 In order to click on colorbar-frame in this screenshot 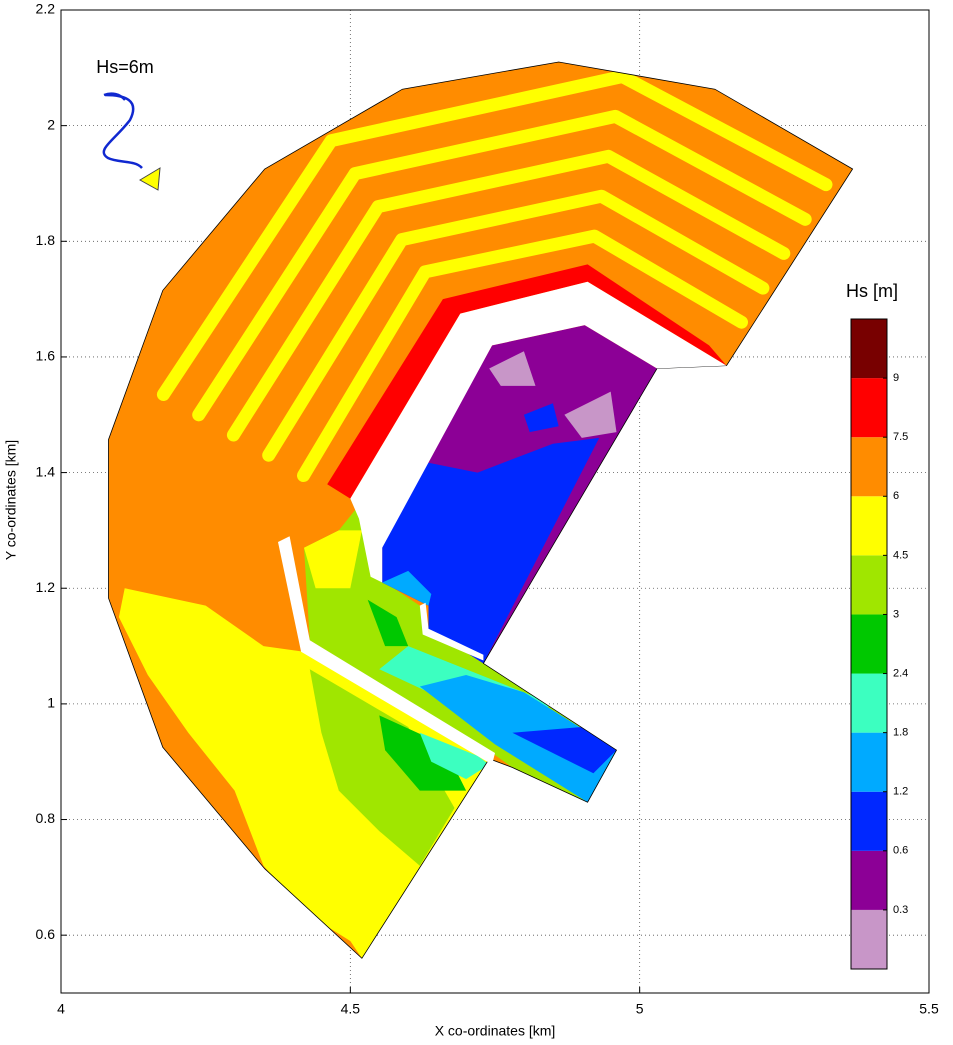, I will do `click(869, 644)`.